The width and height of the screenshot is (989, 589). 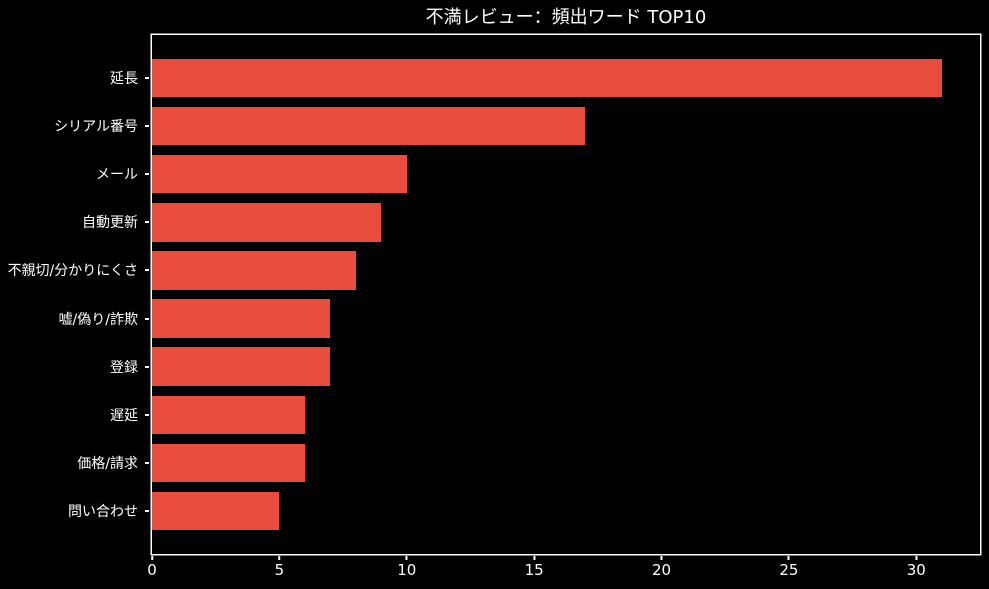 I want to click on y-axis-label: 不親切/分かりにくさ, so click(x=72, y=271).